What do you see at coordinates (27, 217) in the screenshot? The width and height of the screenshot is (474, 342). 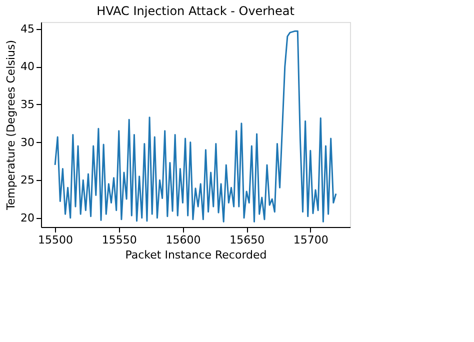 I see `y-tick-label: 20` at bounding box center [27, 217].